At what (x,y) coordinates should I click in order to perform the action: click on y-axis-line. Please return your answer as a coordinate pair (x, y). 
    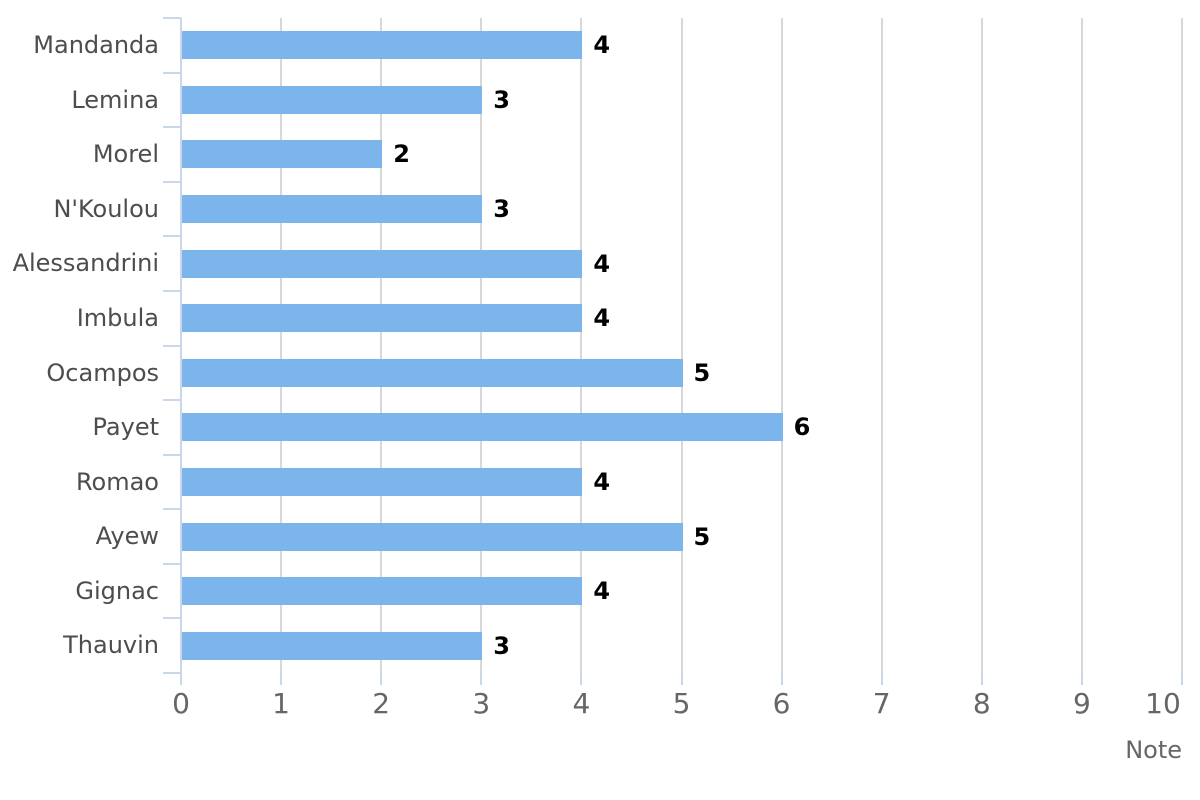
    Looking at the image, I should click on (181, 345).